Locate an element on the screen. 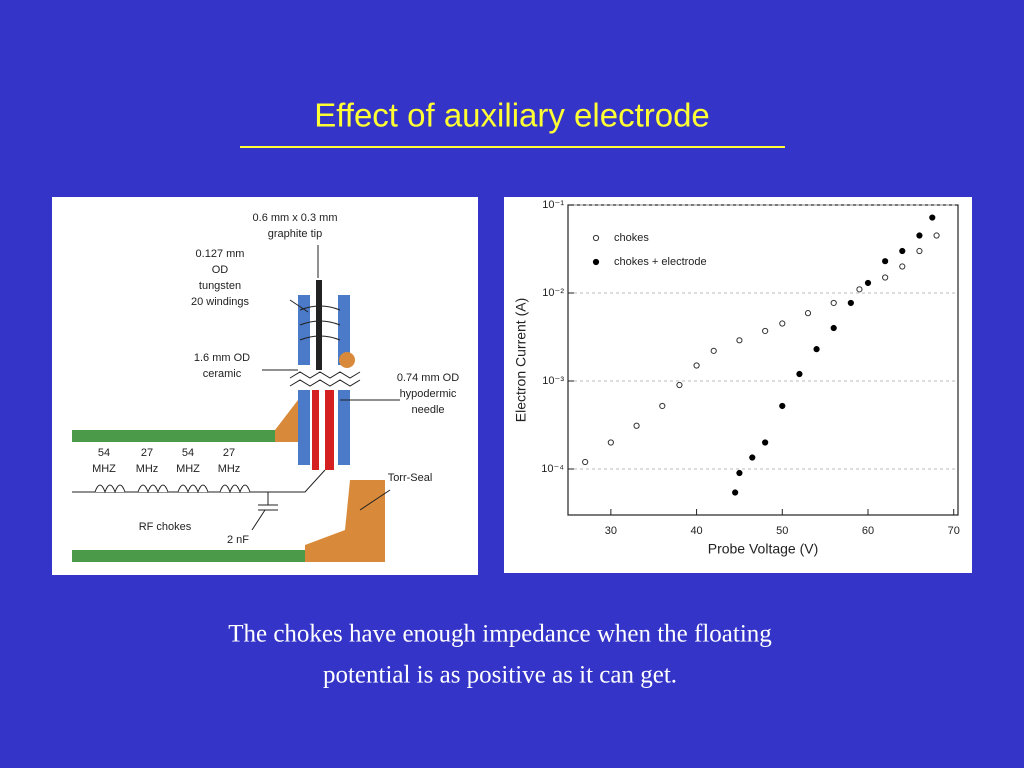 The width and height of the screenshot is (1024, 768). diagram-label: ceramic is located at coordinates (222, 374).